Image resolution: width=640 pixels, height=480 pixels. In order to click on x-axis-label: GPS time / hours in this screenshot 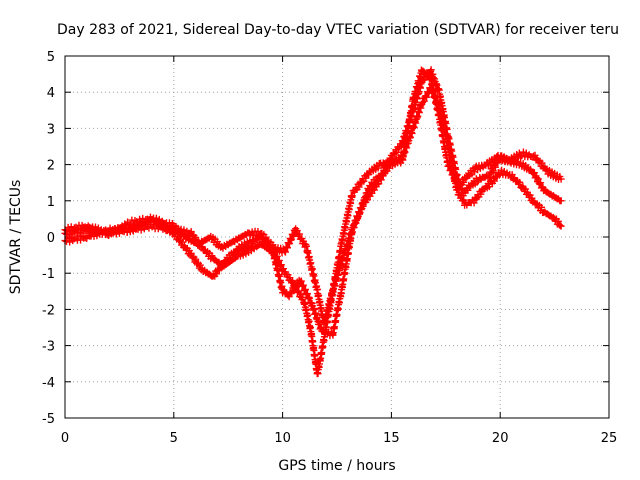, I will do `click(336, 466)`.